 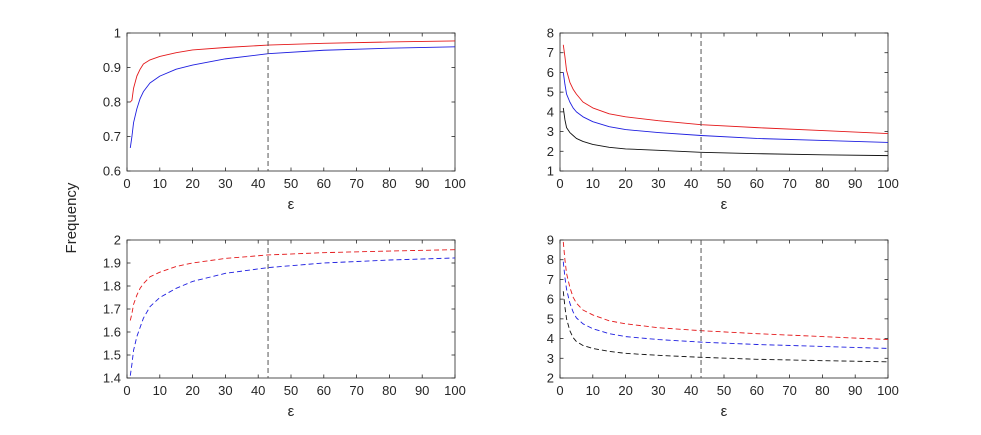 I want to click on y-tick-label: 1.9, so click(x=112, y=263).